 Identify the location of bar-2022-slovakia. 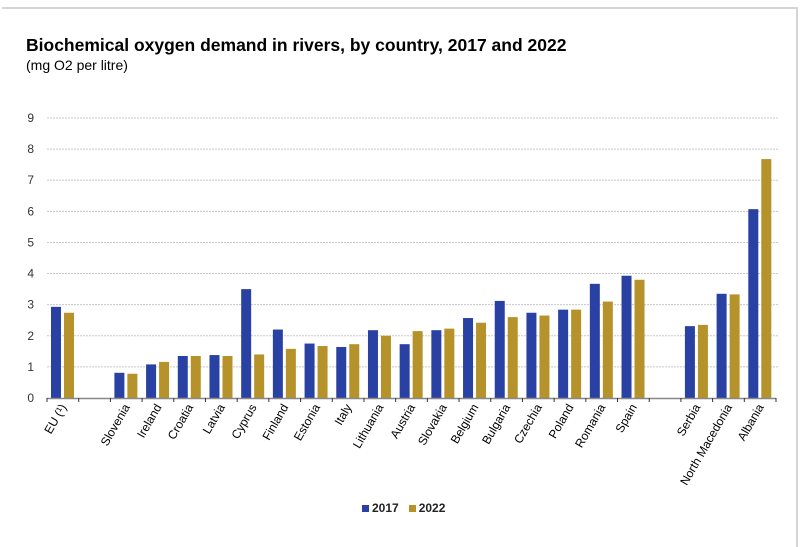
(449, 363).